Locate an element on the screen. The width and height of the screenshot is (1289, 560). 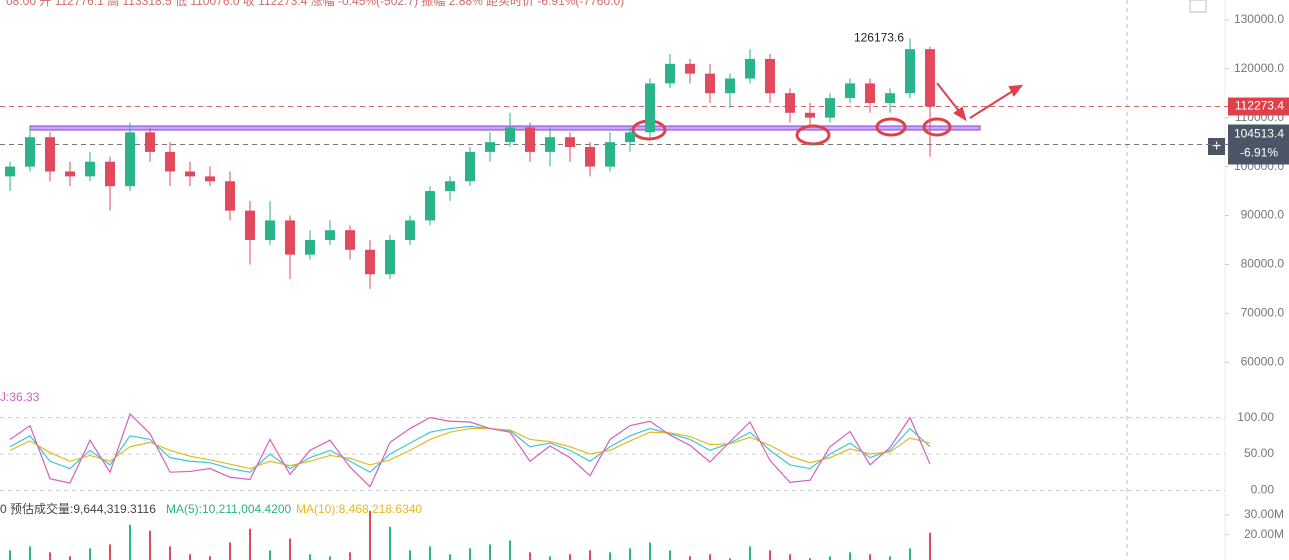
y-tick-label: 90000.0 is located at coordinates (1263, 215).